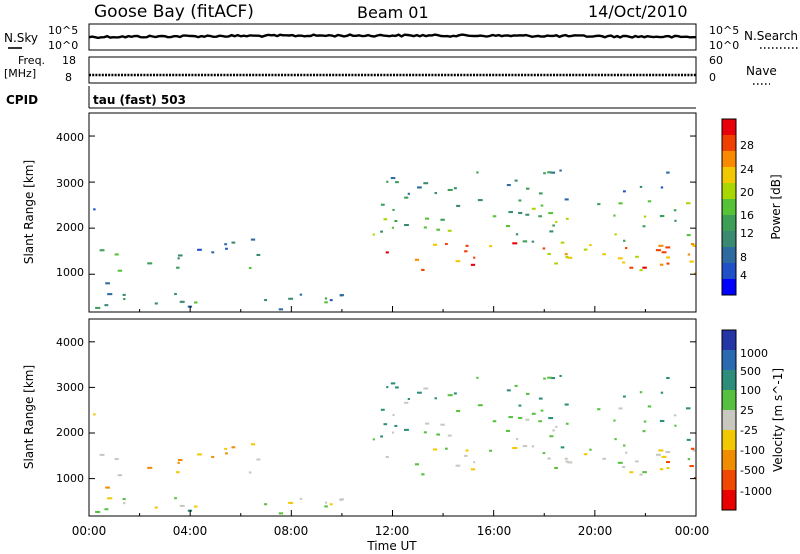  I want to click on velocity-colorbar-swatch, so click(729, 360).